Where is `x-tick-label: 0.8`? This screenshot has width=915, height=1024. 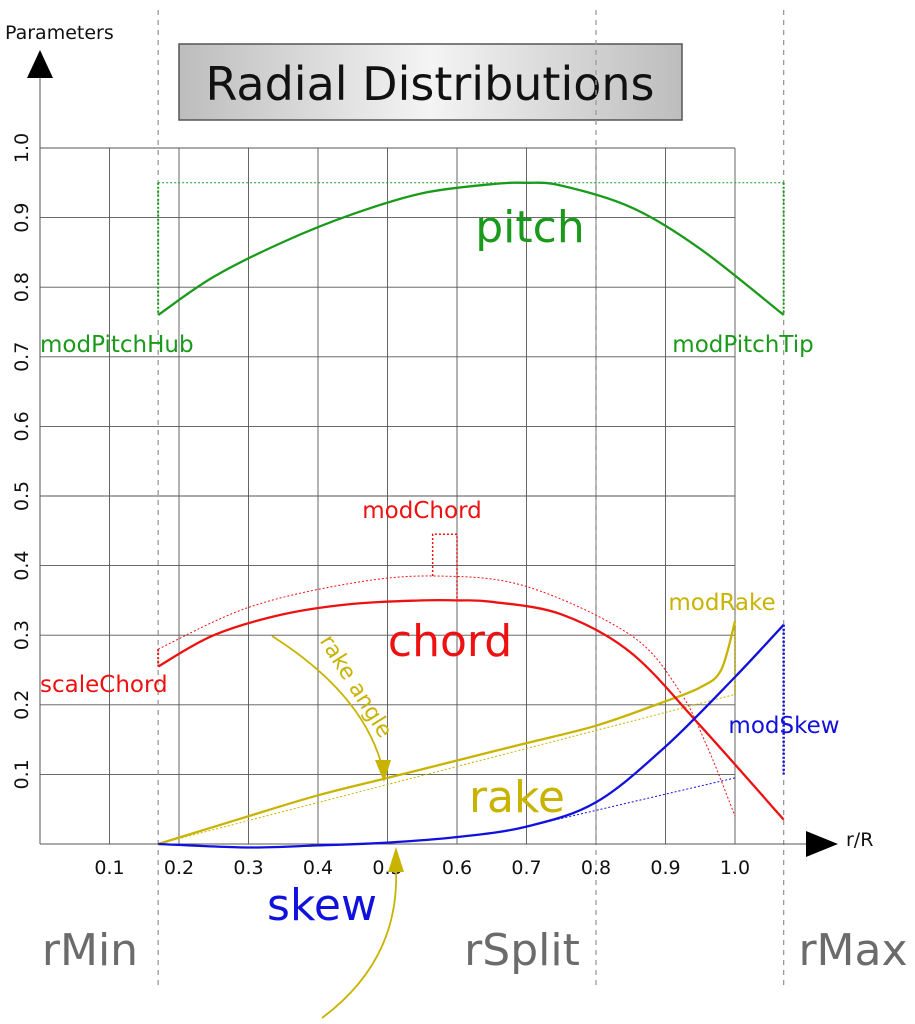 x-tick-label: 0.8 is located at coordinates (596, 868).